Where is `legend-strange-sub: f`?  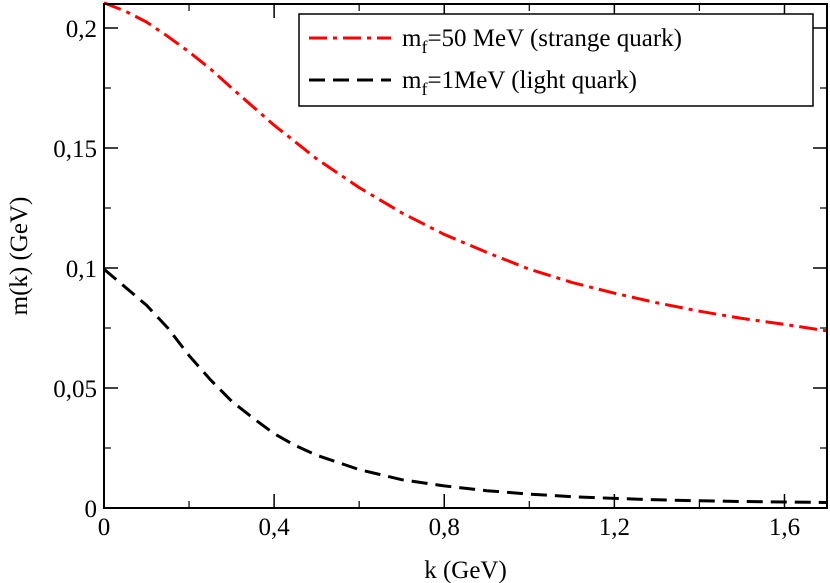
legend-strange-sub: f is located at coordinates (424, 47).